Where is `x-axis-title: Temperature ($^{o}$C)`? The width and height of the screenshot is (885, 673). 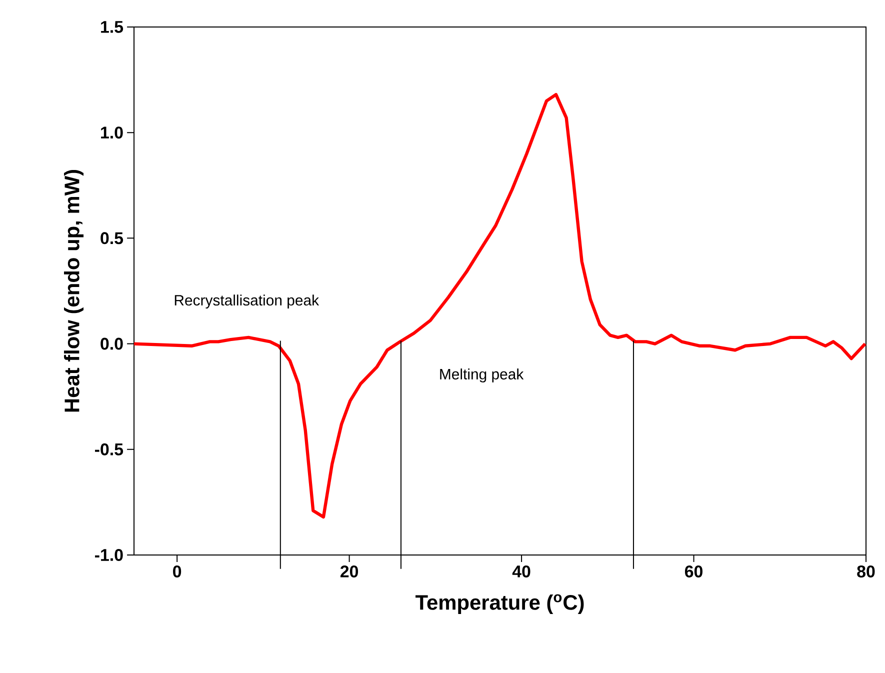
x-axis-title: Temperature ($^{o}$C) is located at coordinates (500, 604).